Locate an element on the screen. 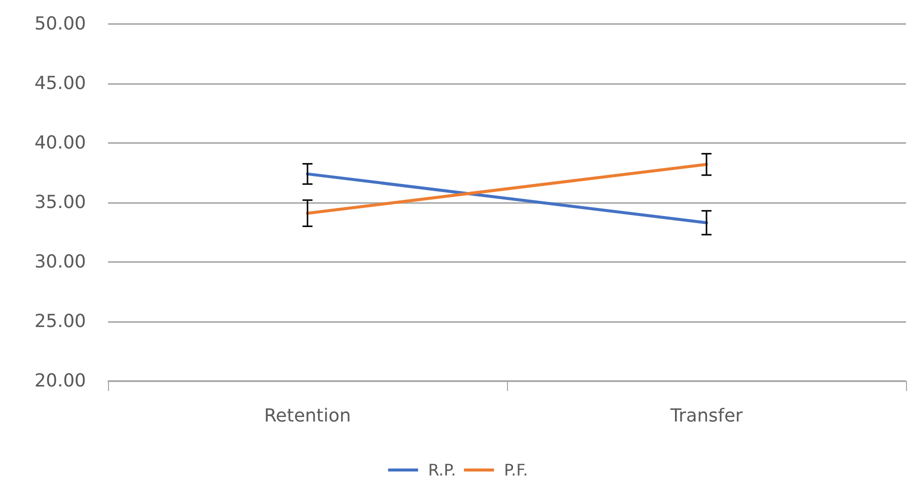 This screenshot has height=495, width=917. x-tick-label: Transfer is located at coordinates (706, 416).